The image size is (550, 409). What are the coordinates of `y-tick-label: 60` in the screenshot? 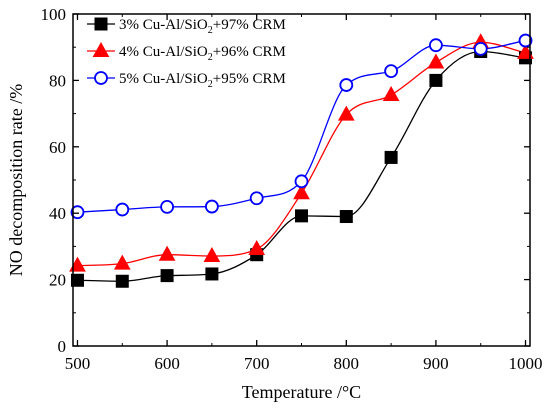 It's located at (57, 147).